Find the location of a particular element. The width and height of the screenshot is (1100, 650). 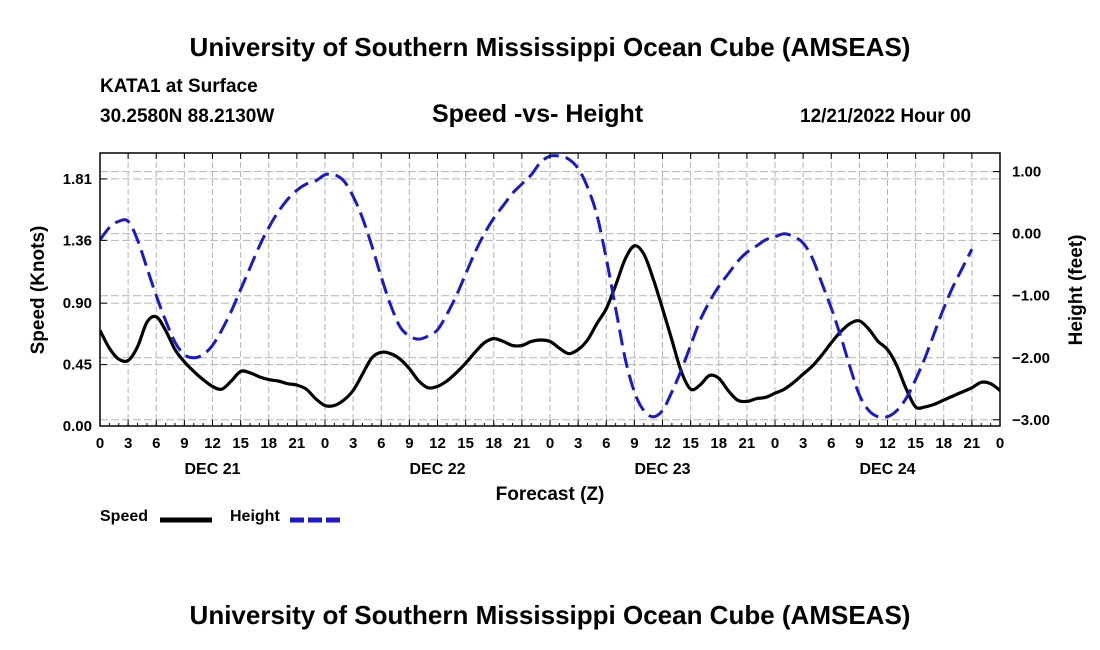

y-left-tick-label: 0.00 is located at coordinates (77, 426).